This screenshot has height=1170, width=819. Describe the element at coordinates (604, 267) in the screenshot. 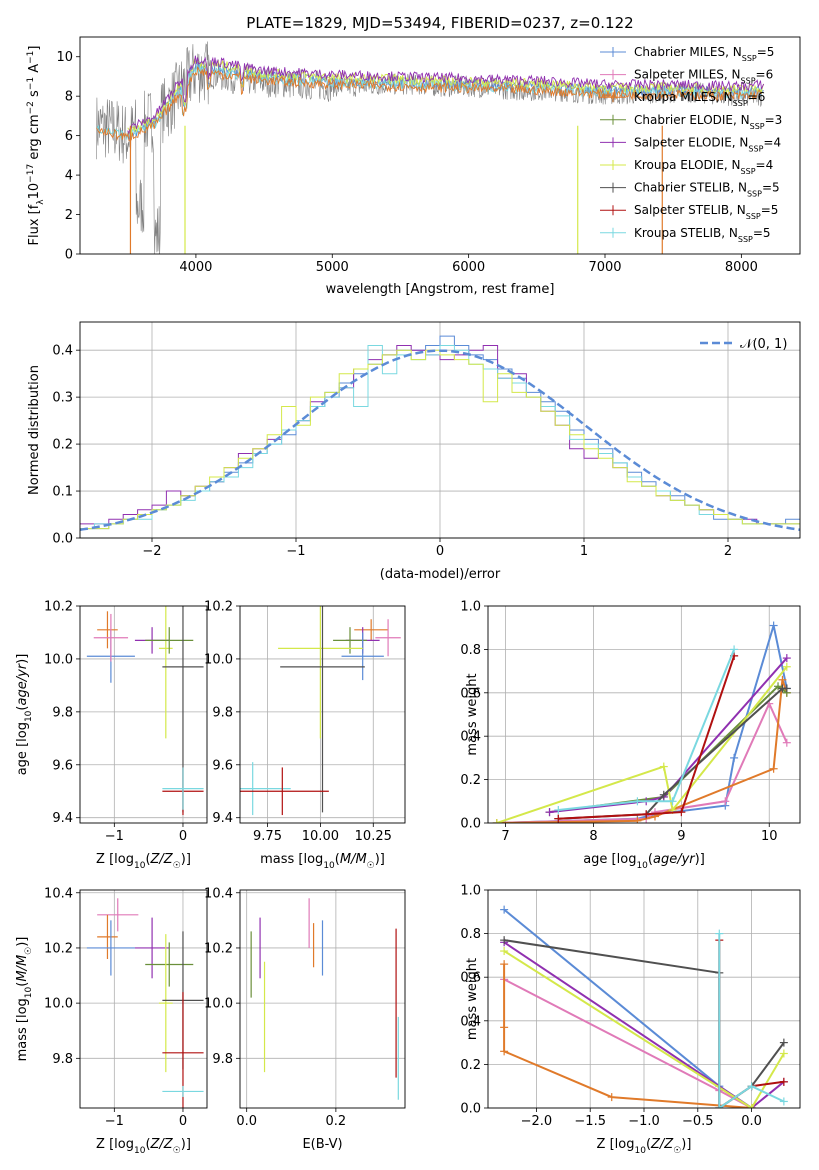

I see `x-tick-label: 7000` at that location.